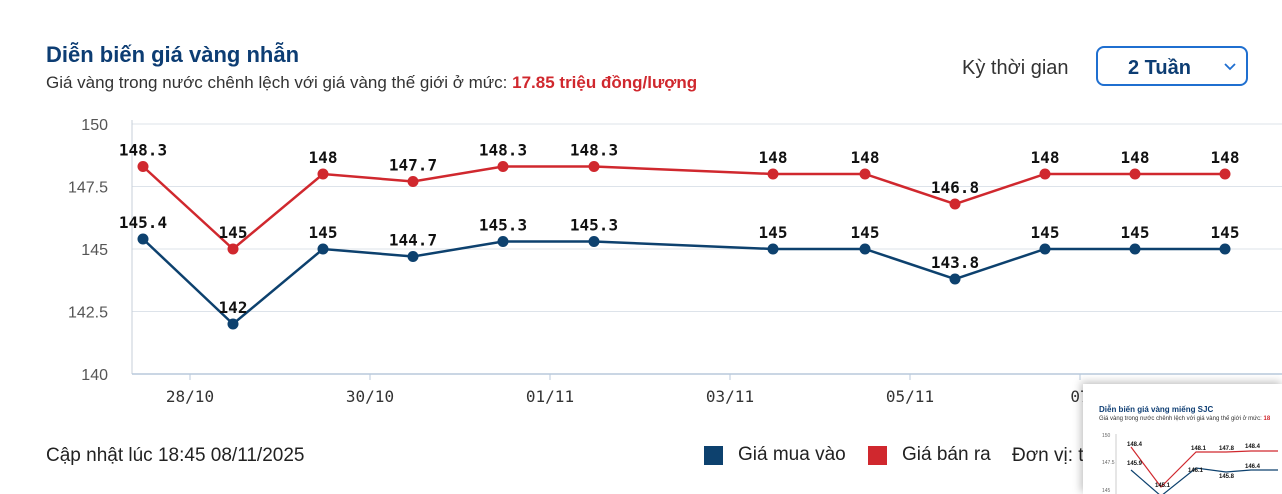 The height and width of the screenshot is (494, 1282). Describe the element at coordinates (94, 250) in the screenshot. I see `y-tick-label: 145` at that location.